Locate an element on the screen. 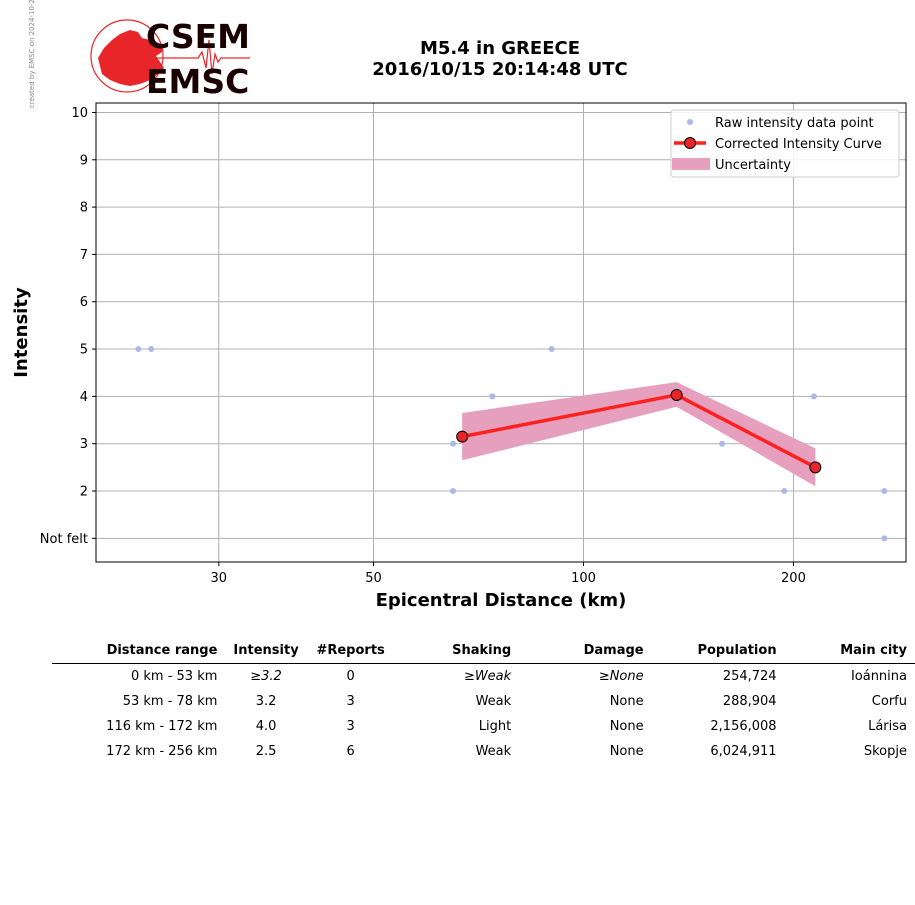  table-header-pop: Population is located at coordinates (718, 652).